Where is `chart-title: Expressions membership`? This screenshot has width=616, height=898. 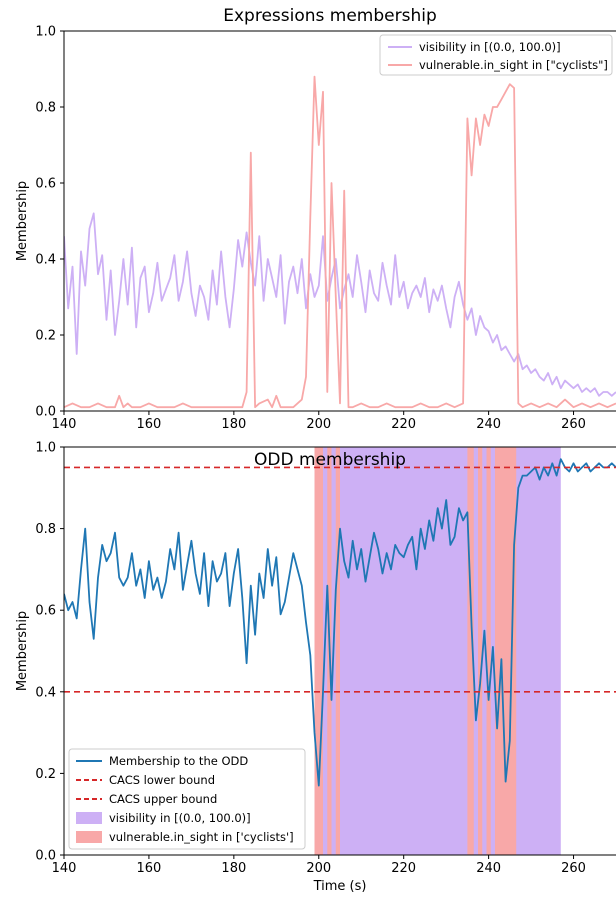
chart-title: Expressions membership is located at coordinates (330, 16).